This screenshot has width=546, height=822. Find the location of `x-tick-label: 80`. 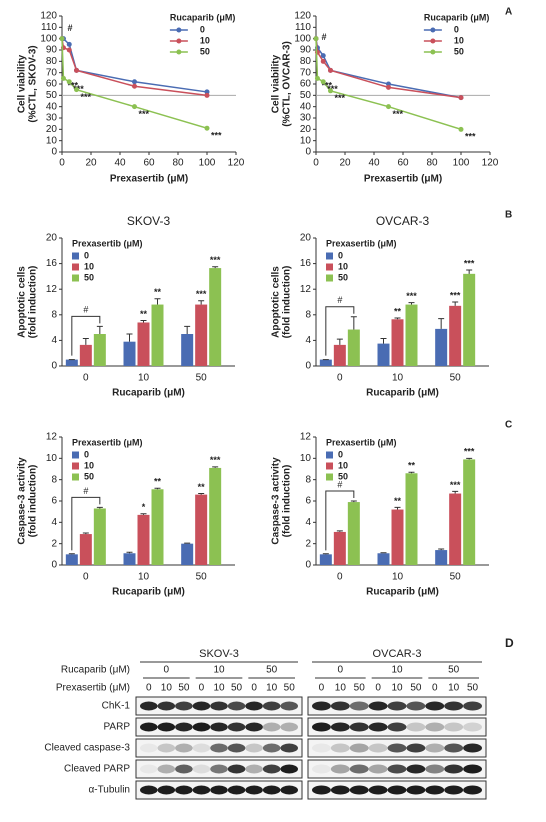

x-tick-label: 80 is located at coordinates (178, 163).